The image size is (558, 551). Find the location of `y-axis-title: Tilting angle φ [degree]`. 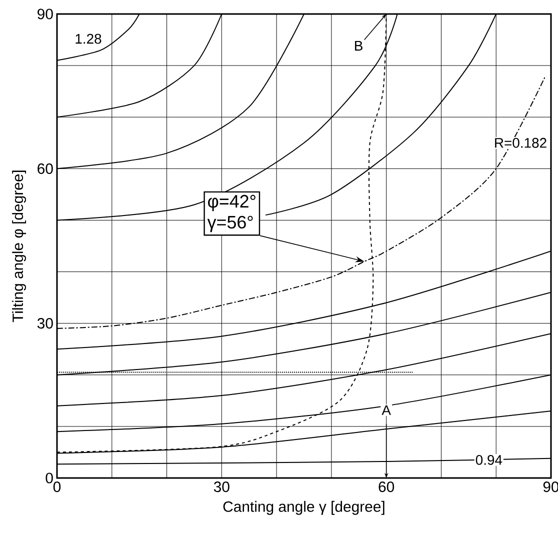

y-axis-title: Tilting angle φ [degree] is located at coordinates (19, 246).